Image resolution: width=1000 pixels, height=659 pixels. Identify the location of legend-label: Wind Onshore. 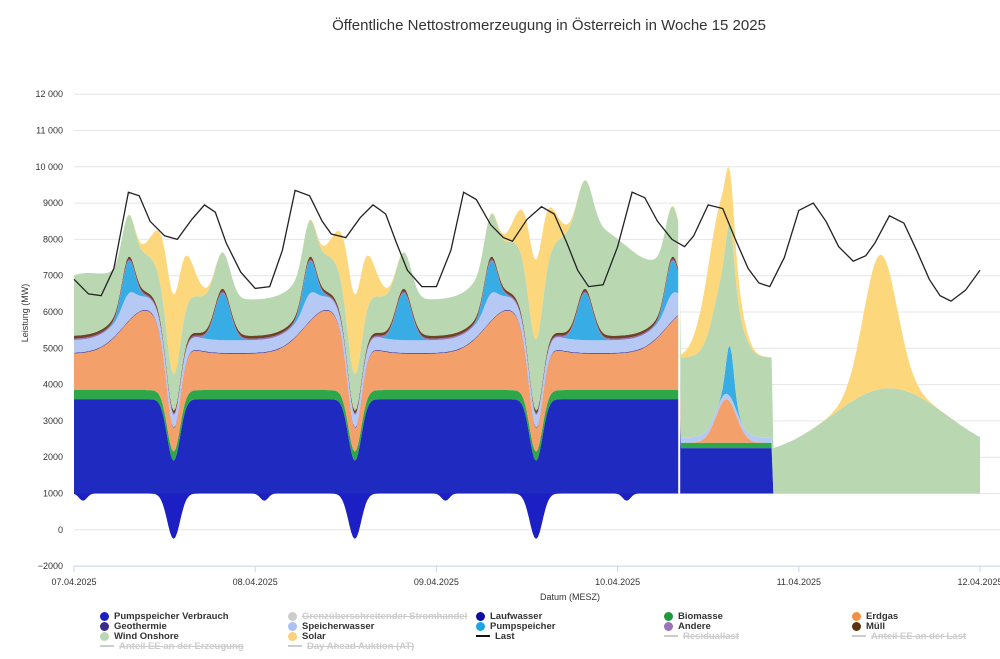
(146, 636).